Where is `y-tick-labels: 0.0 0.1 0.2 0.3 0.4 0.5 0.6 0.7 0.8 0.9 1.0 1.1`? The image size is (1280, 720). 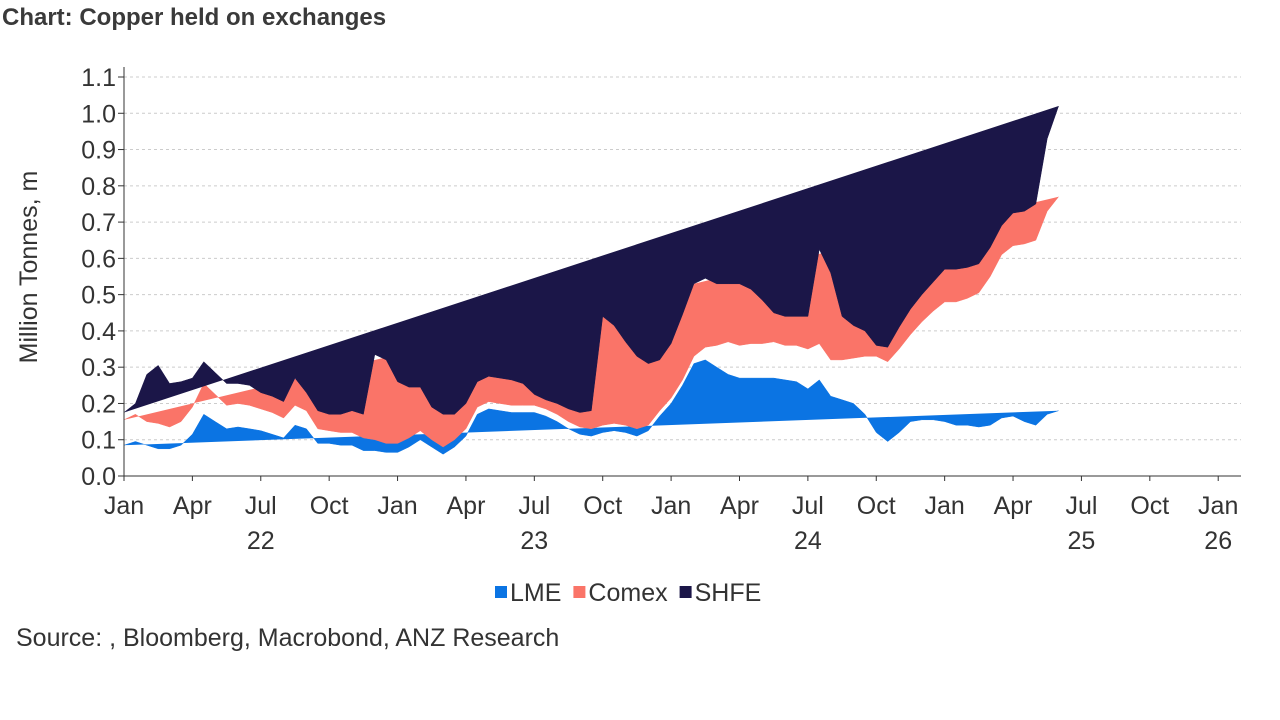 y-tick-labels: 0.0 0.1 0.2 0.3 0.4 0.5 0.6 0.7 0.8 0.9 1.0 1.1 is located at coordinates (98, 277).